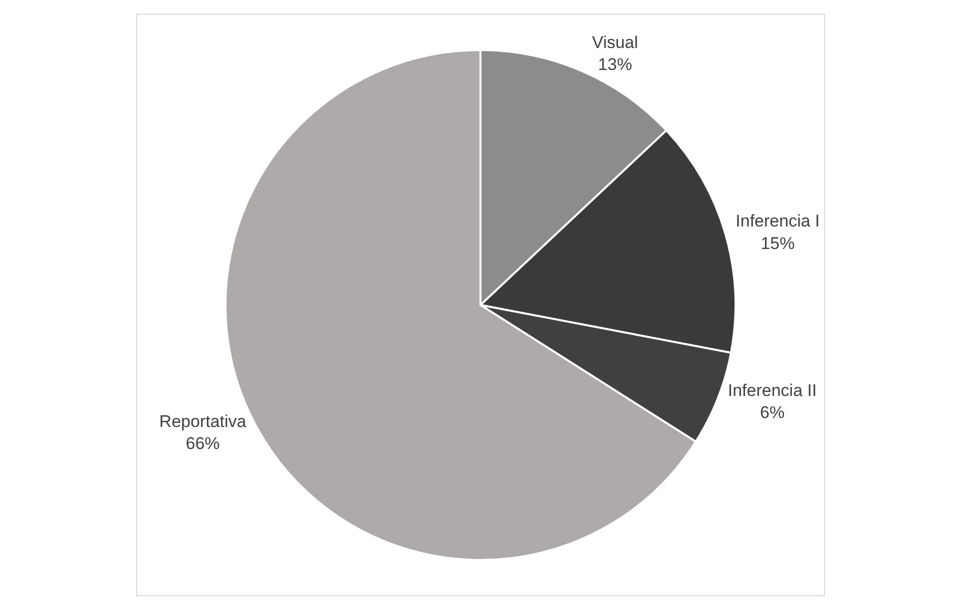 This screenshot has height=610, width=979. I want to click on data-label: 6%, so click(772, 412).